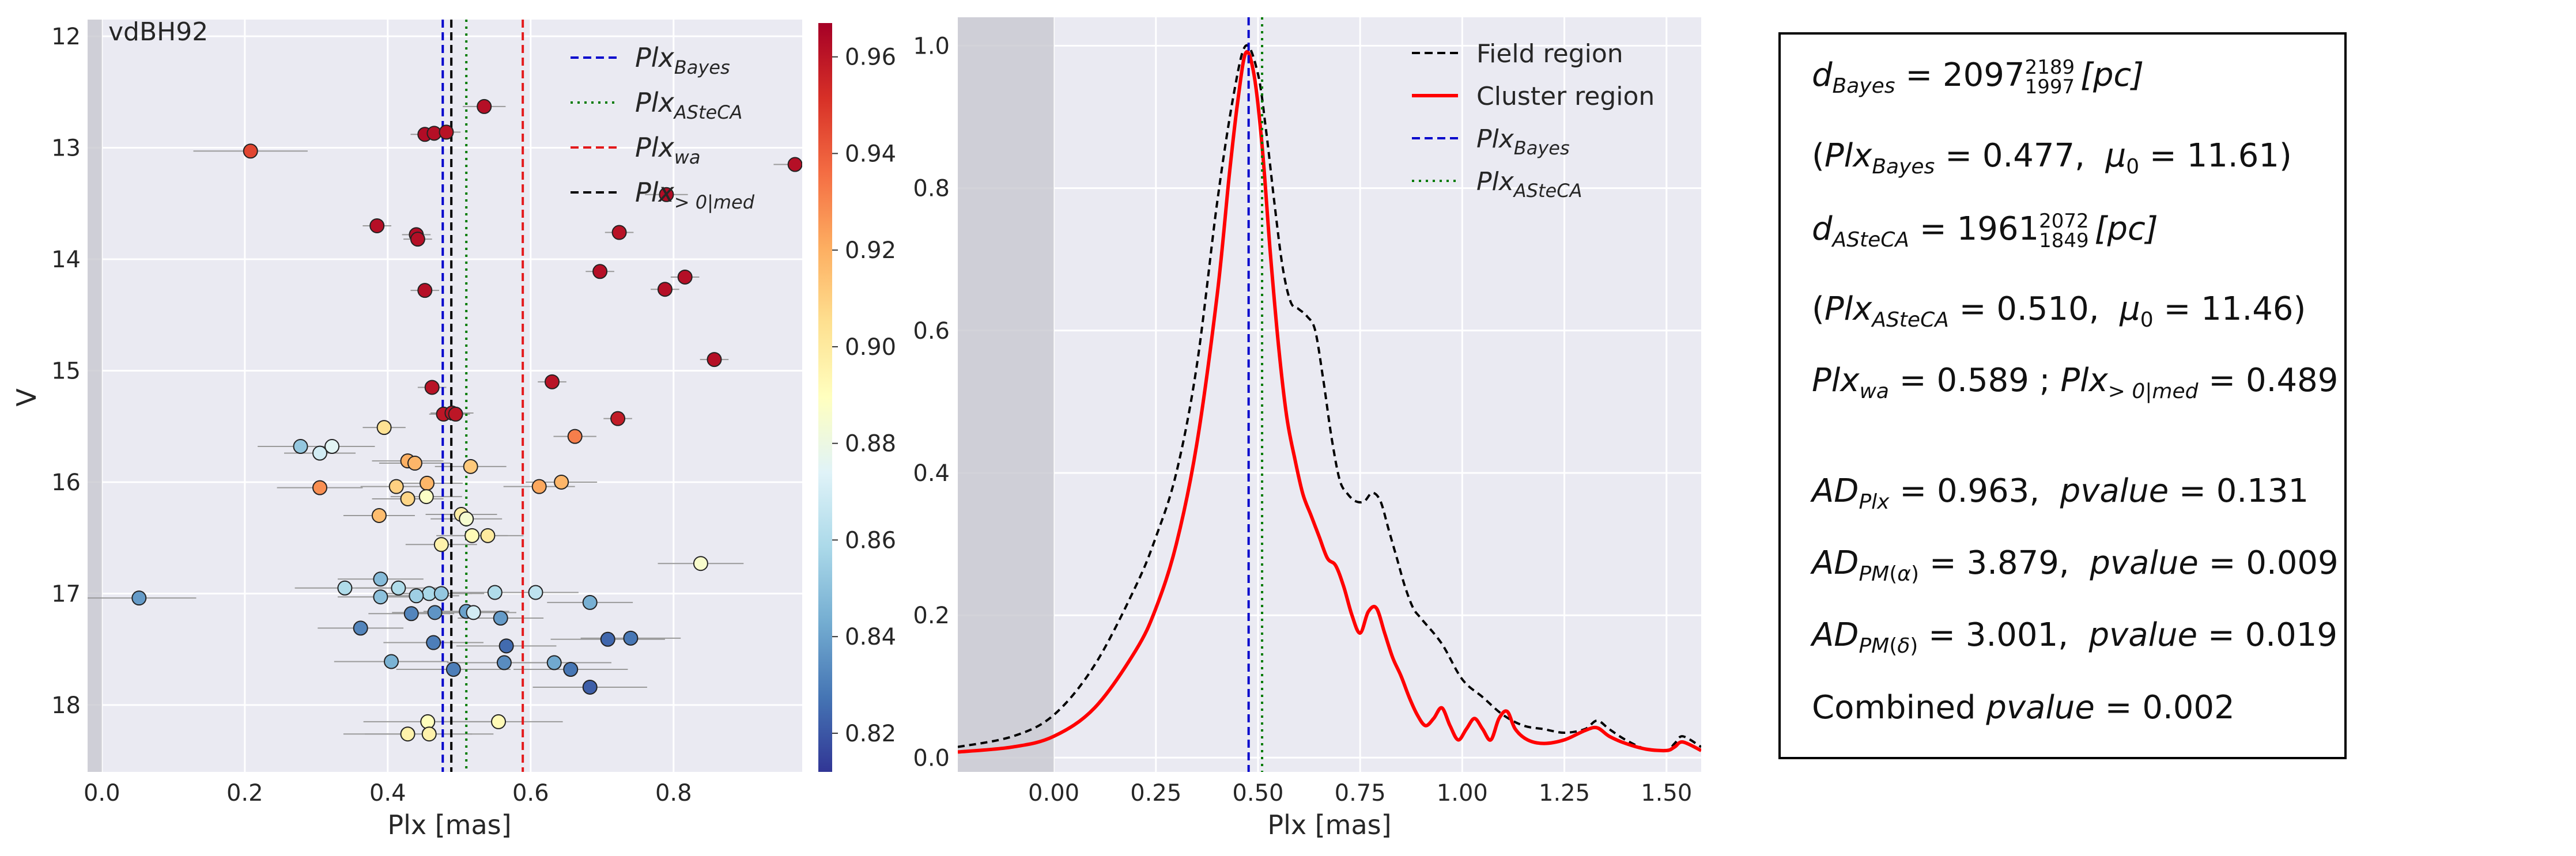 Image resolution: width=2576 pixels, height=856 pixels. I want to click on left-xtick-label: 0.6, so click(530, 793).